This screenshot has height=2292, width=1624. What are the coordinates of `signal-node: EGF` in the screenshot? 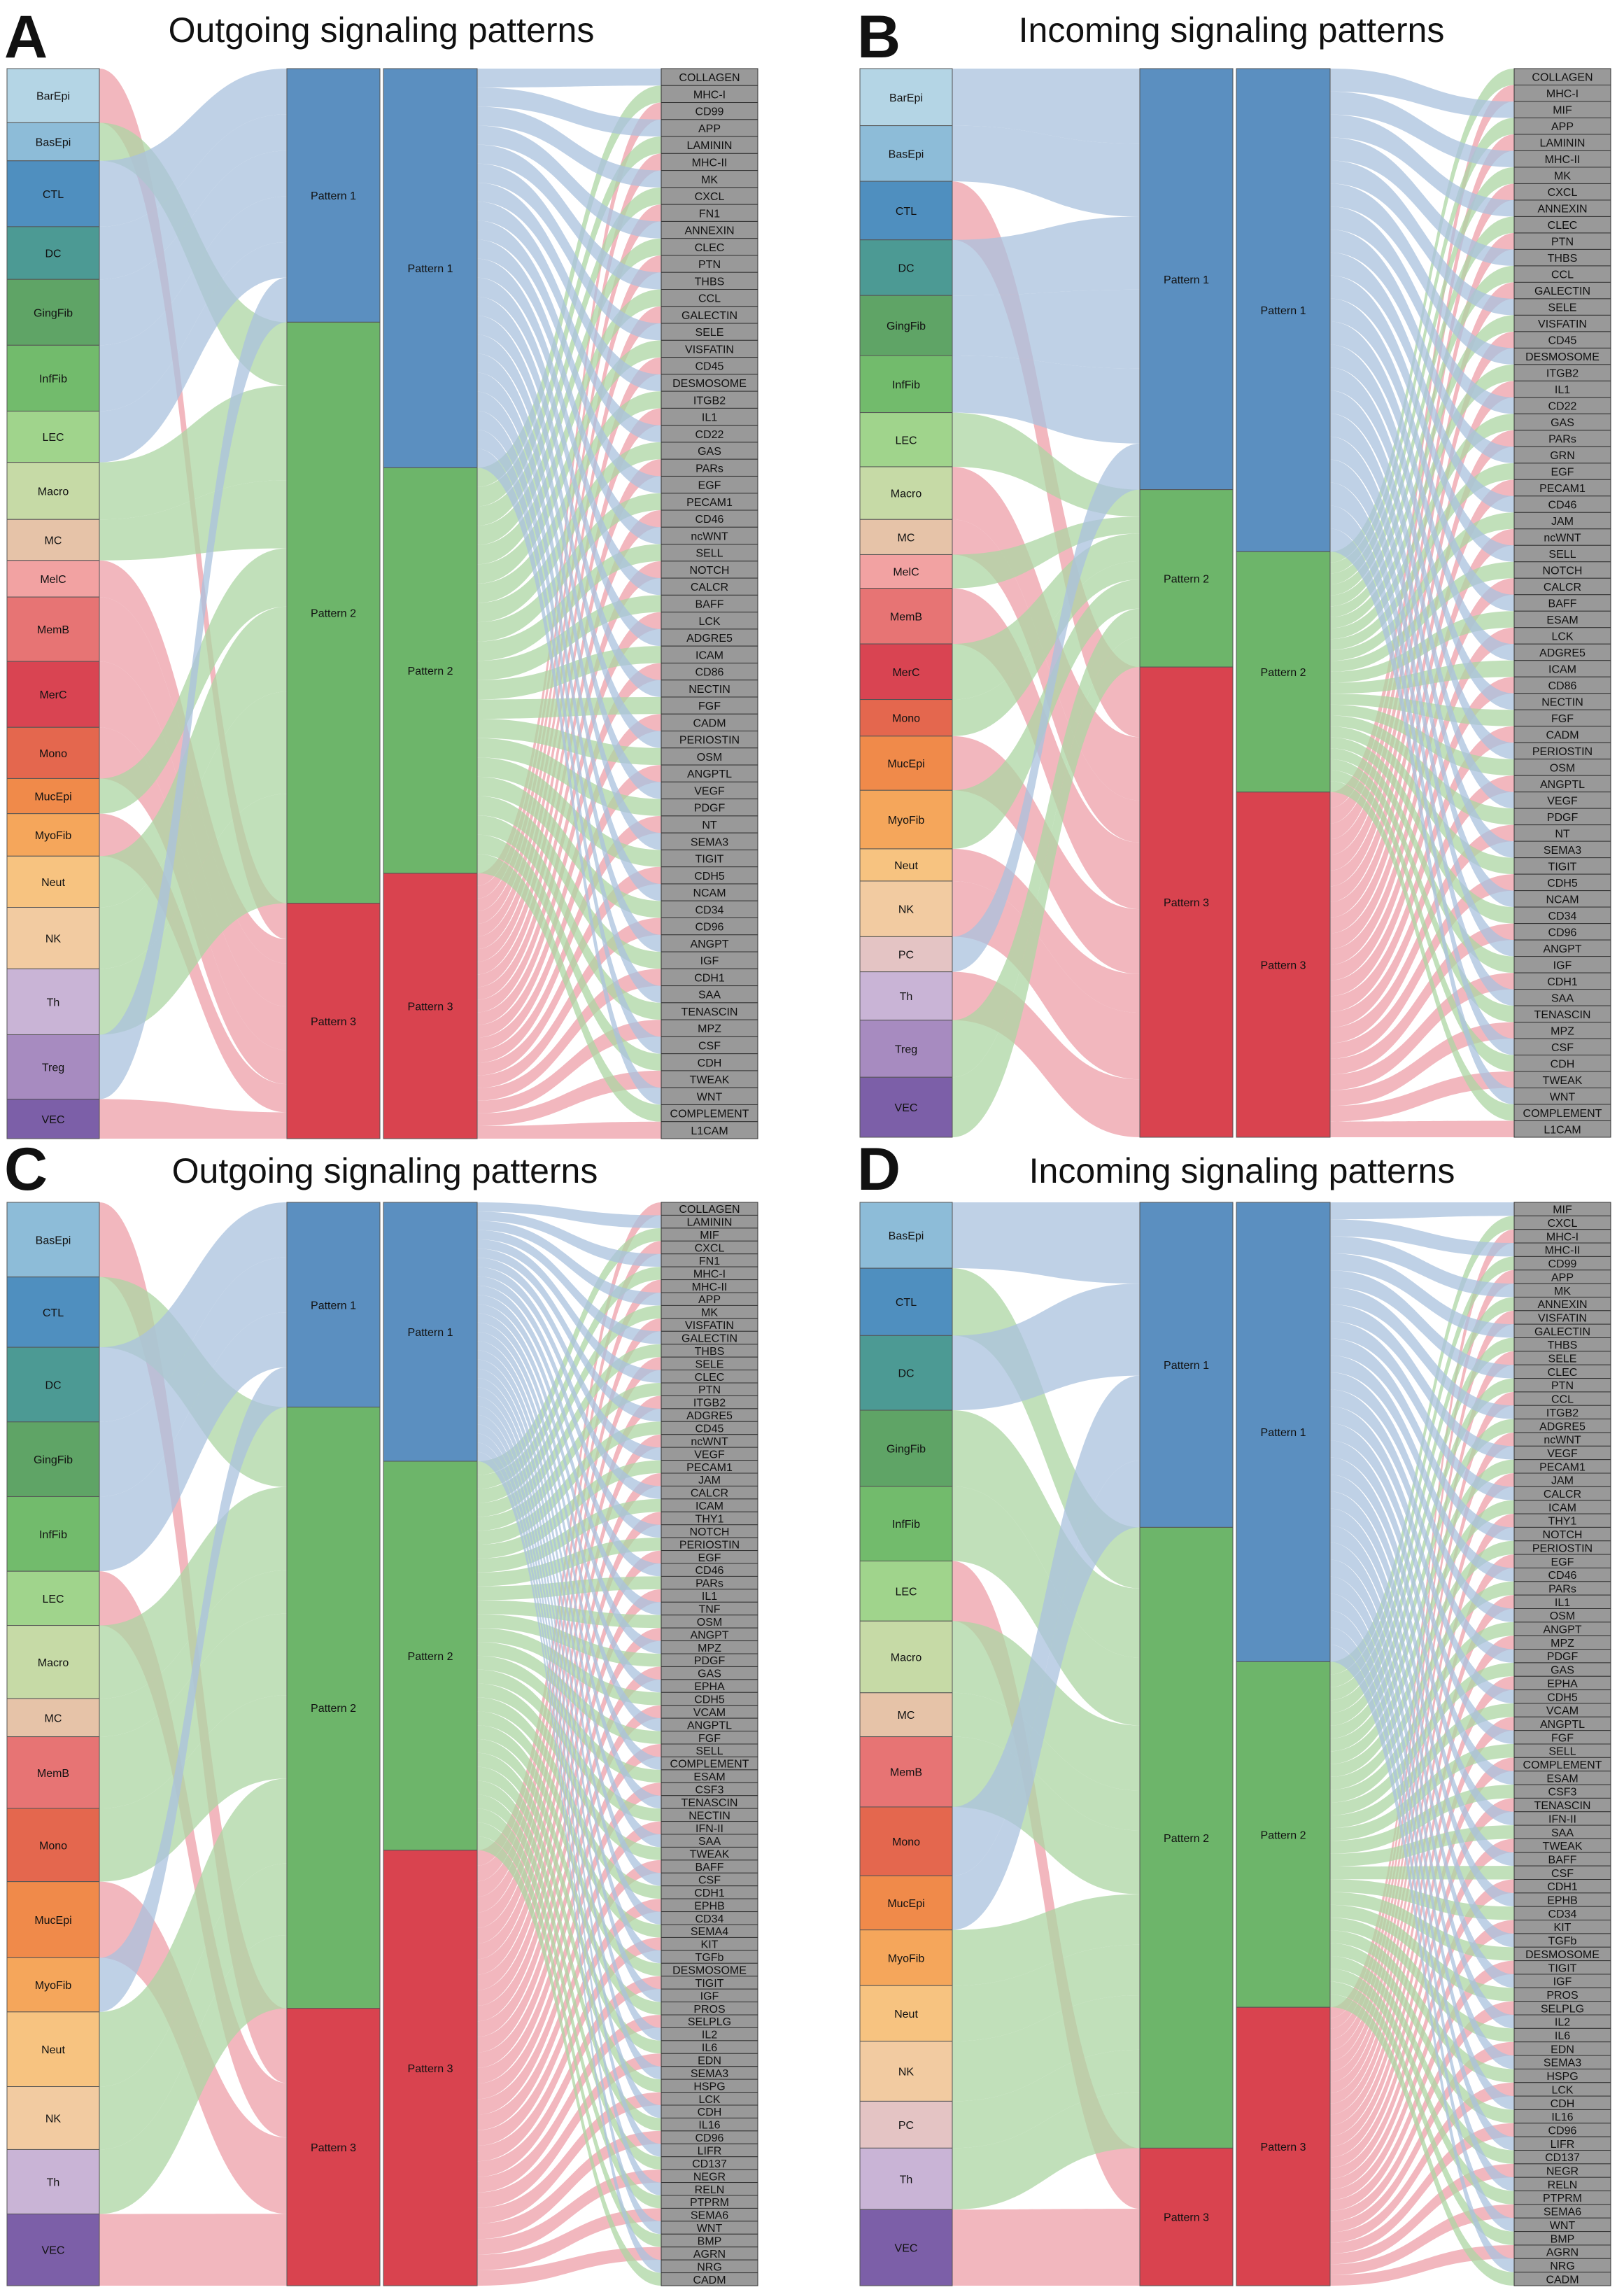 It's located at (1562, 471).